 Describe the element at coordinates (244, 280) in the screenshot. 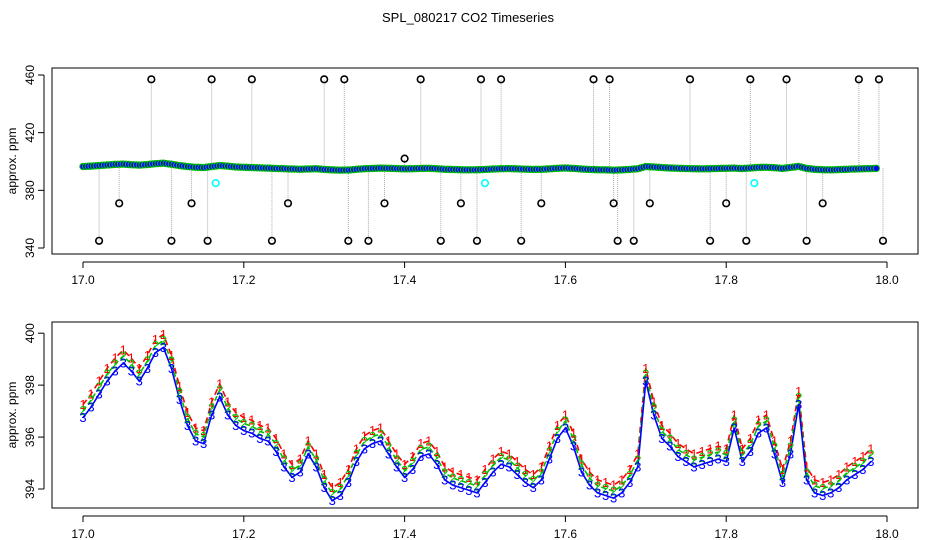

I see `top-x-tick-label: 17.2` at that location.